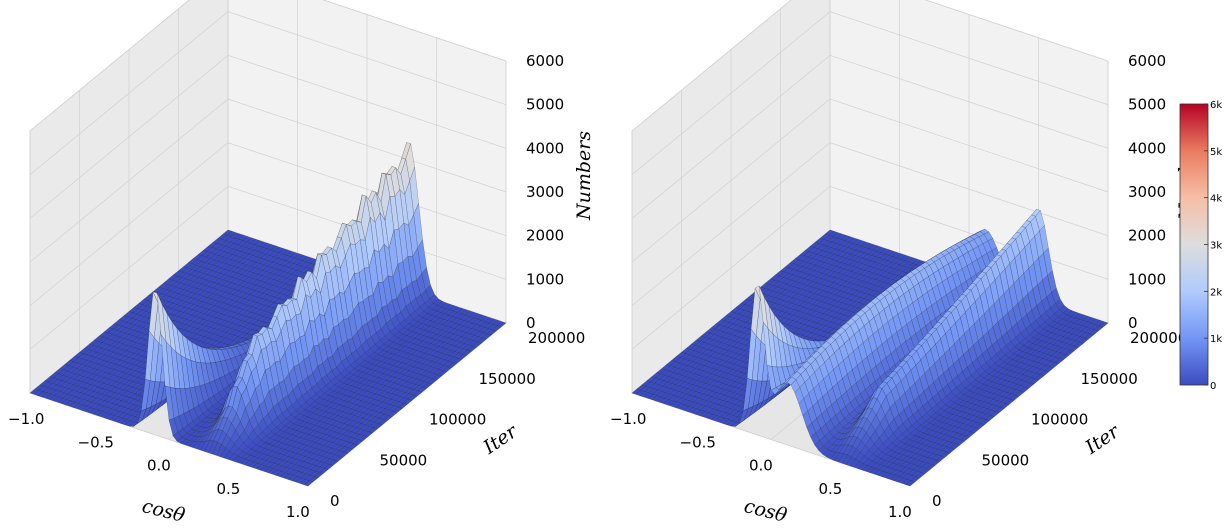  What do you see at coordinates (545, 192) in the screenshot?
I see `z-tick-label: 3000` at bounding box center [545, 192].